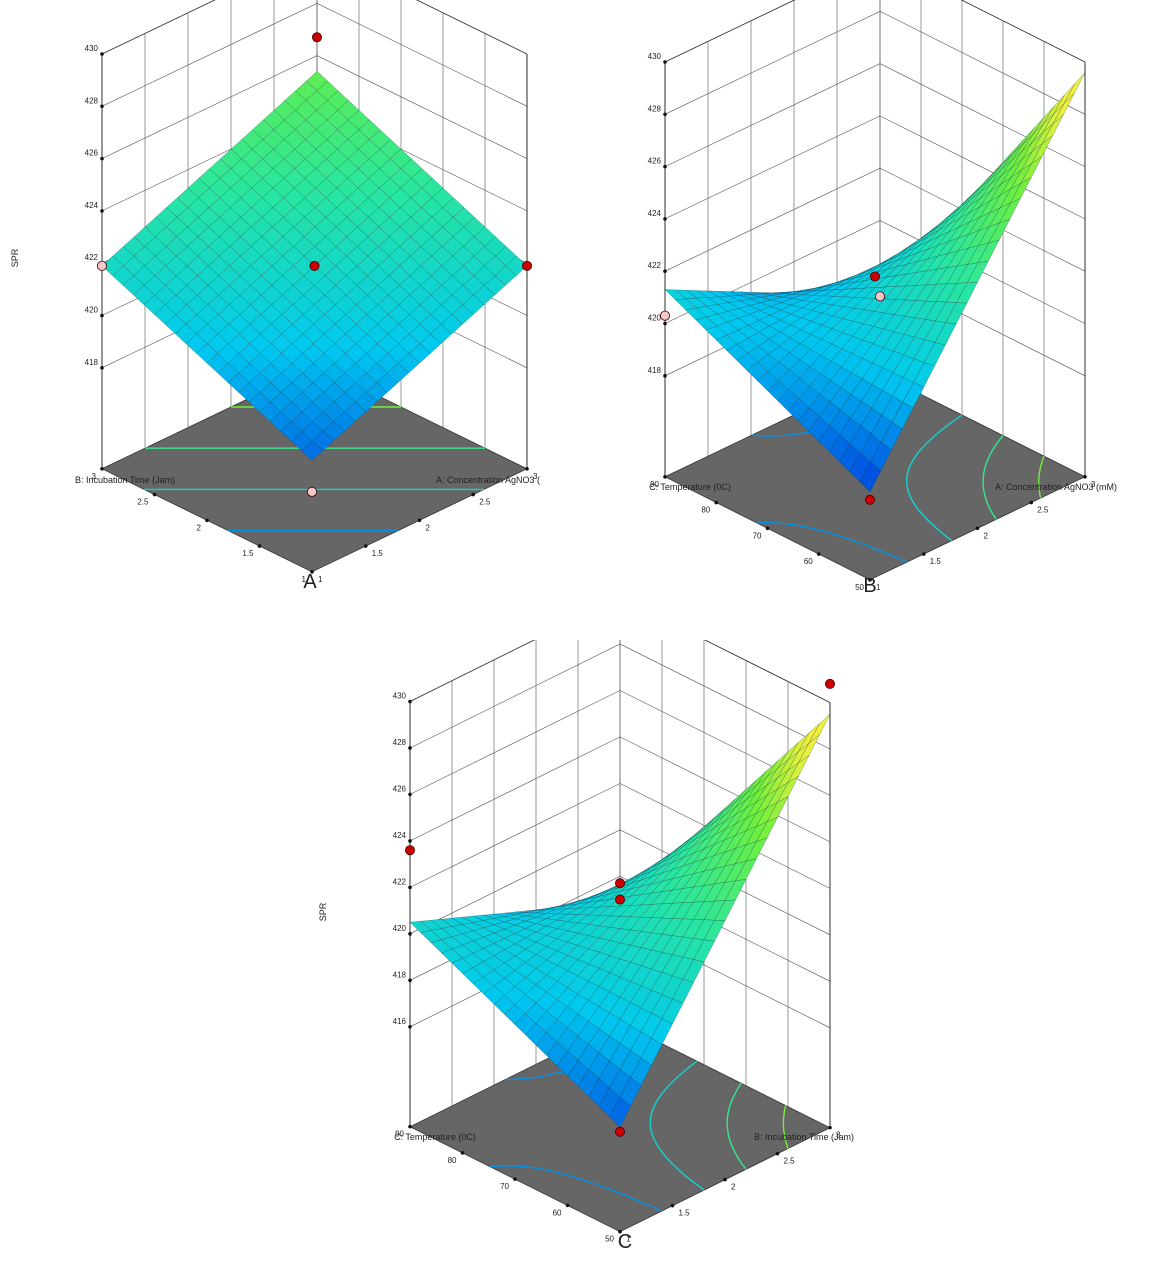 The image size is (1172, 1285). I want to click on y-tick-label: 50, so click(609, 1239).